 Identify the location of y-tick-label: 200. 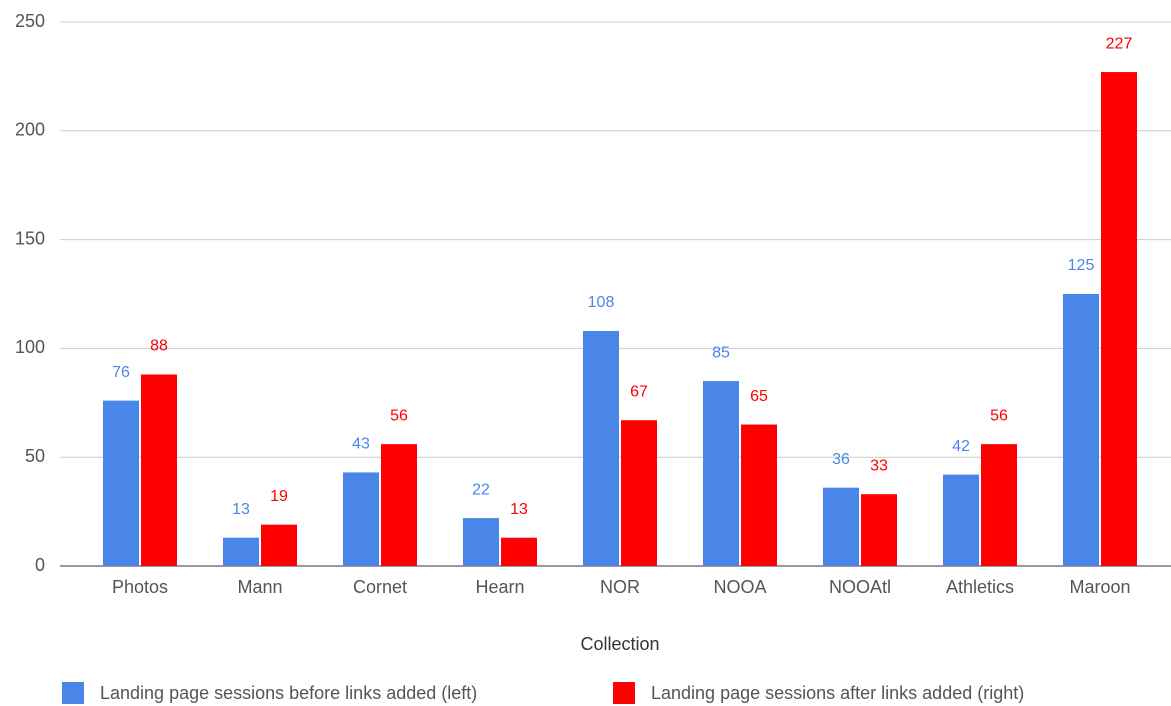
(30, 130).